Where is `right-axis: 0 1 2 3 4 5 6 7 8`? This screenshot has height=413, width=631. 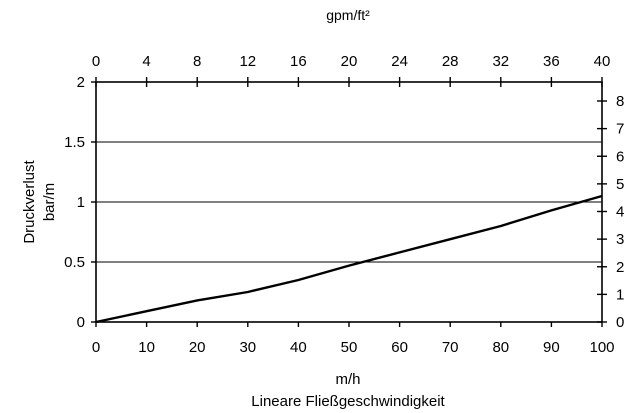 right-axis: 0 1 2 3 4 5 6 7 8 is located at coordinates (610, 212).